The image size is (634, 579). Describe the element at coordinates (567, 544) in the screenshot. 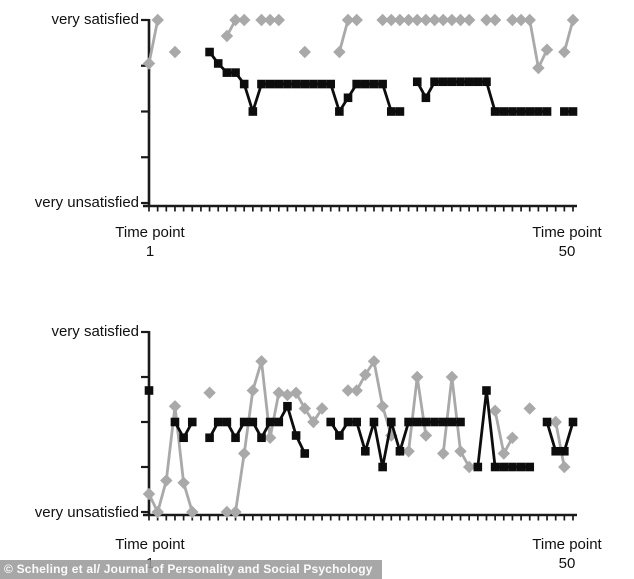

I see `bottom-chart-x-right-label-text: Time point` at that location.